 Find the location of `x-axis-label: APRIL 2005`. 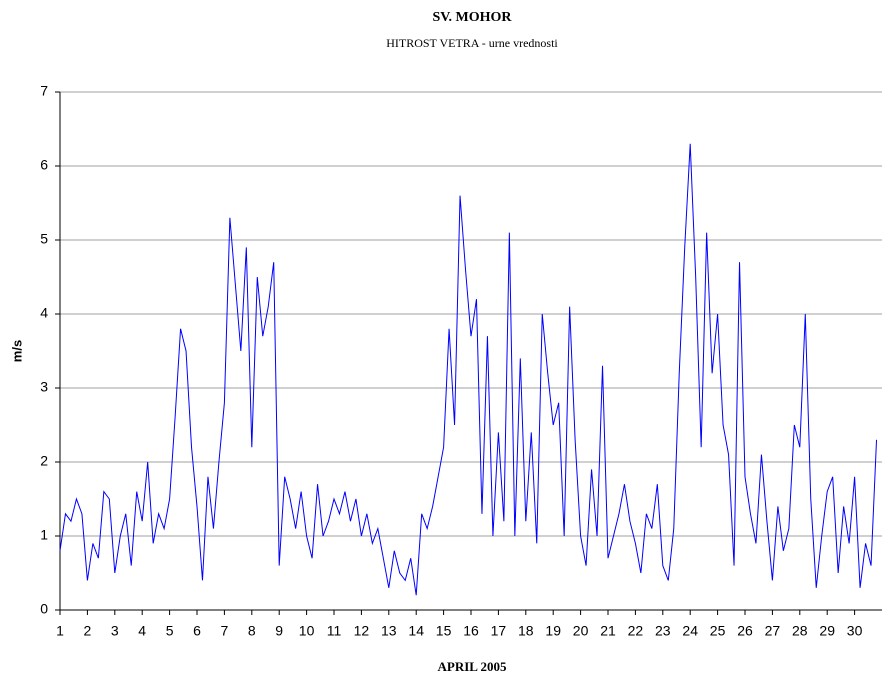

x-axis-label: APRIL 2005 is located at coordinates (472, 666).